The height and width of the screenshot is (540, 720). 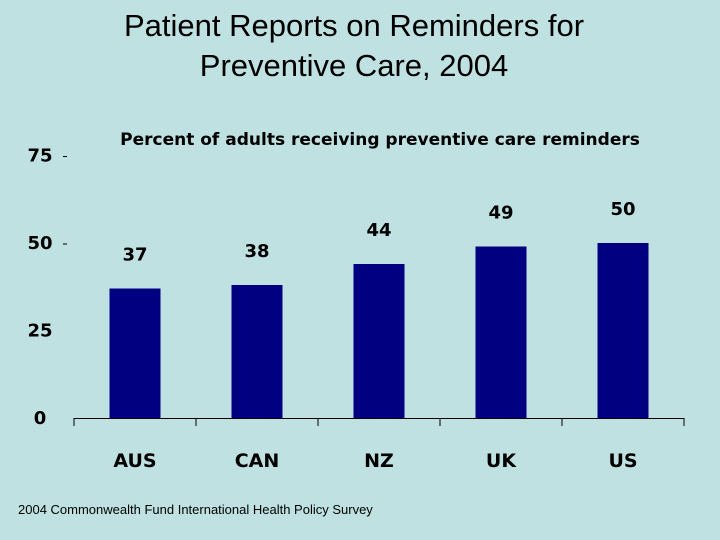 I want to click on y-tick-label-50: 50, so click(x=39, y=243).